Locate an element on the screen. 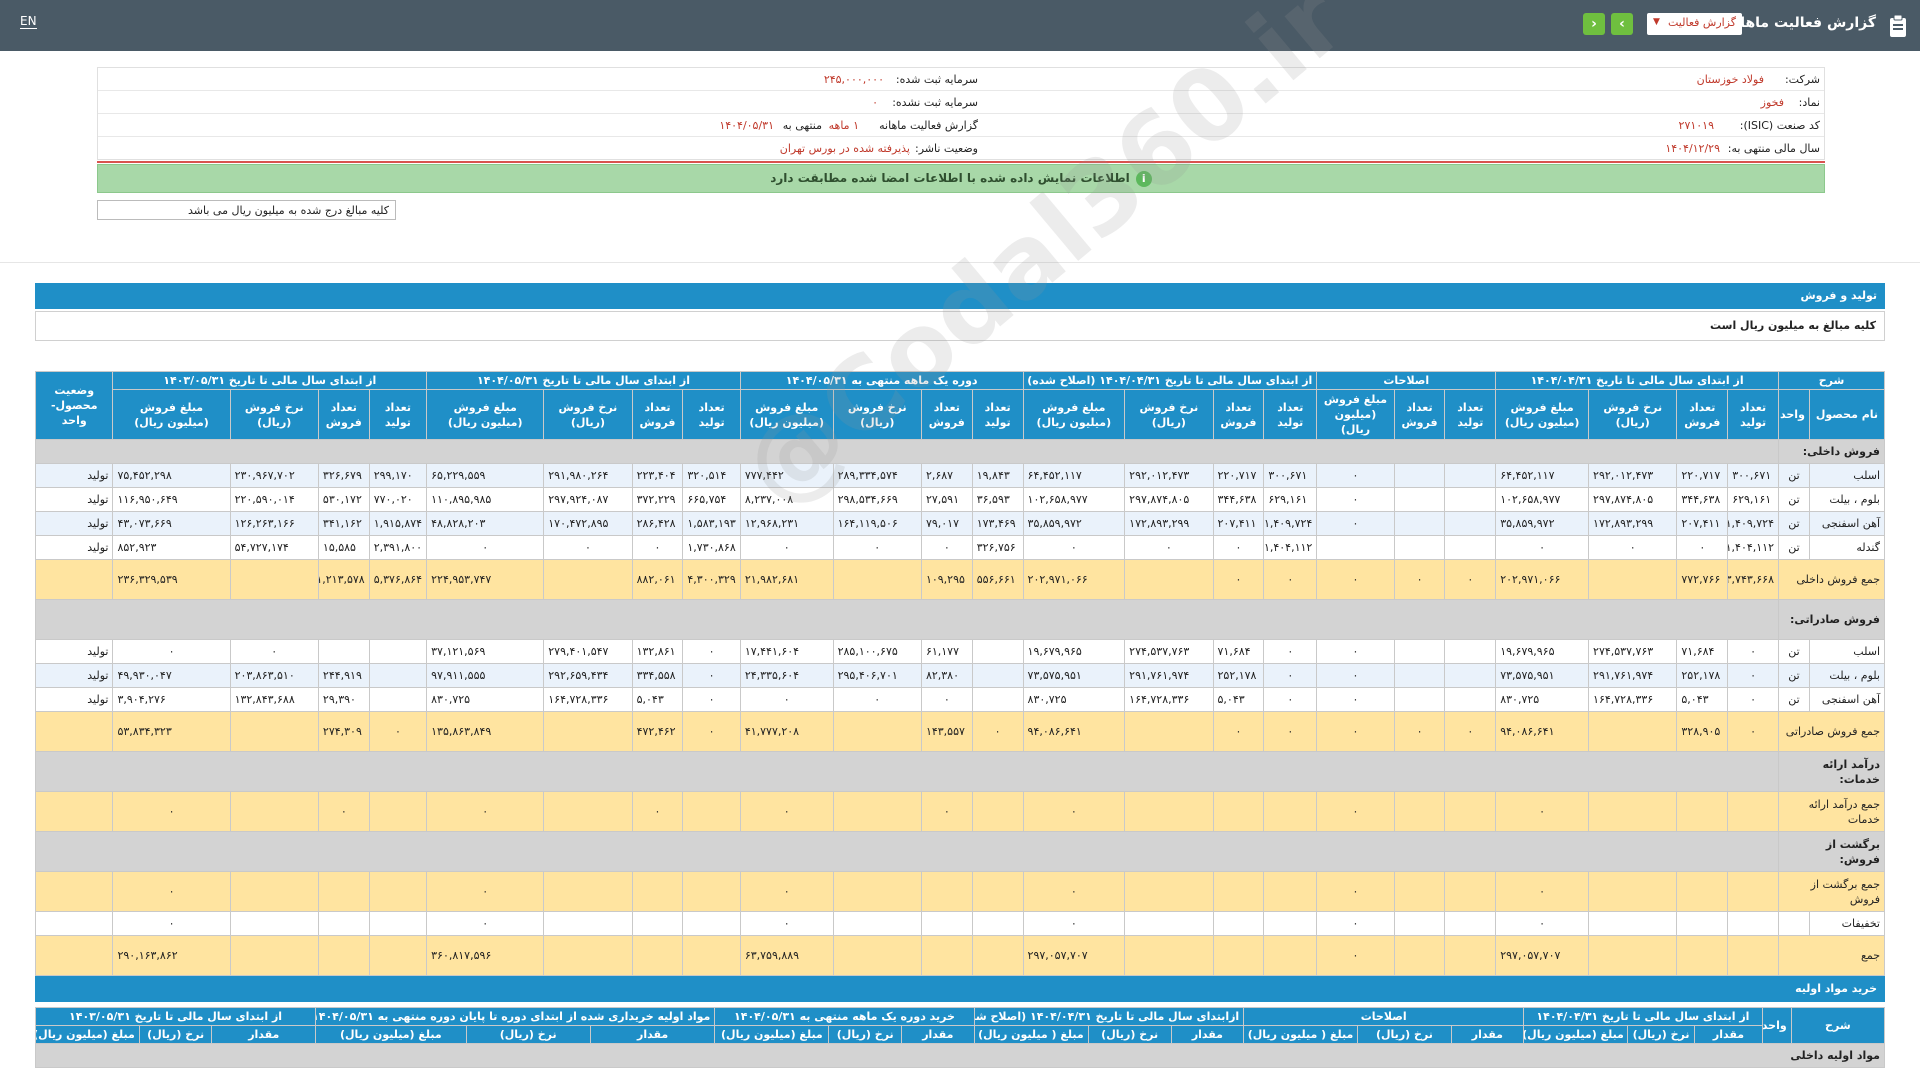  table-cell: ۱۱۶,۹۵۰,۶۴۹ is located at coordinates (171, 499).